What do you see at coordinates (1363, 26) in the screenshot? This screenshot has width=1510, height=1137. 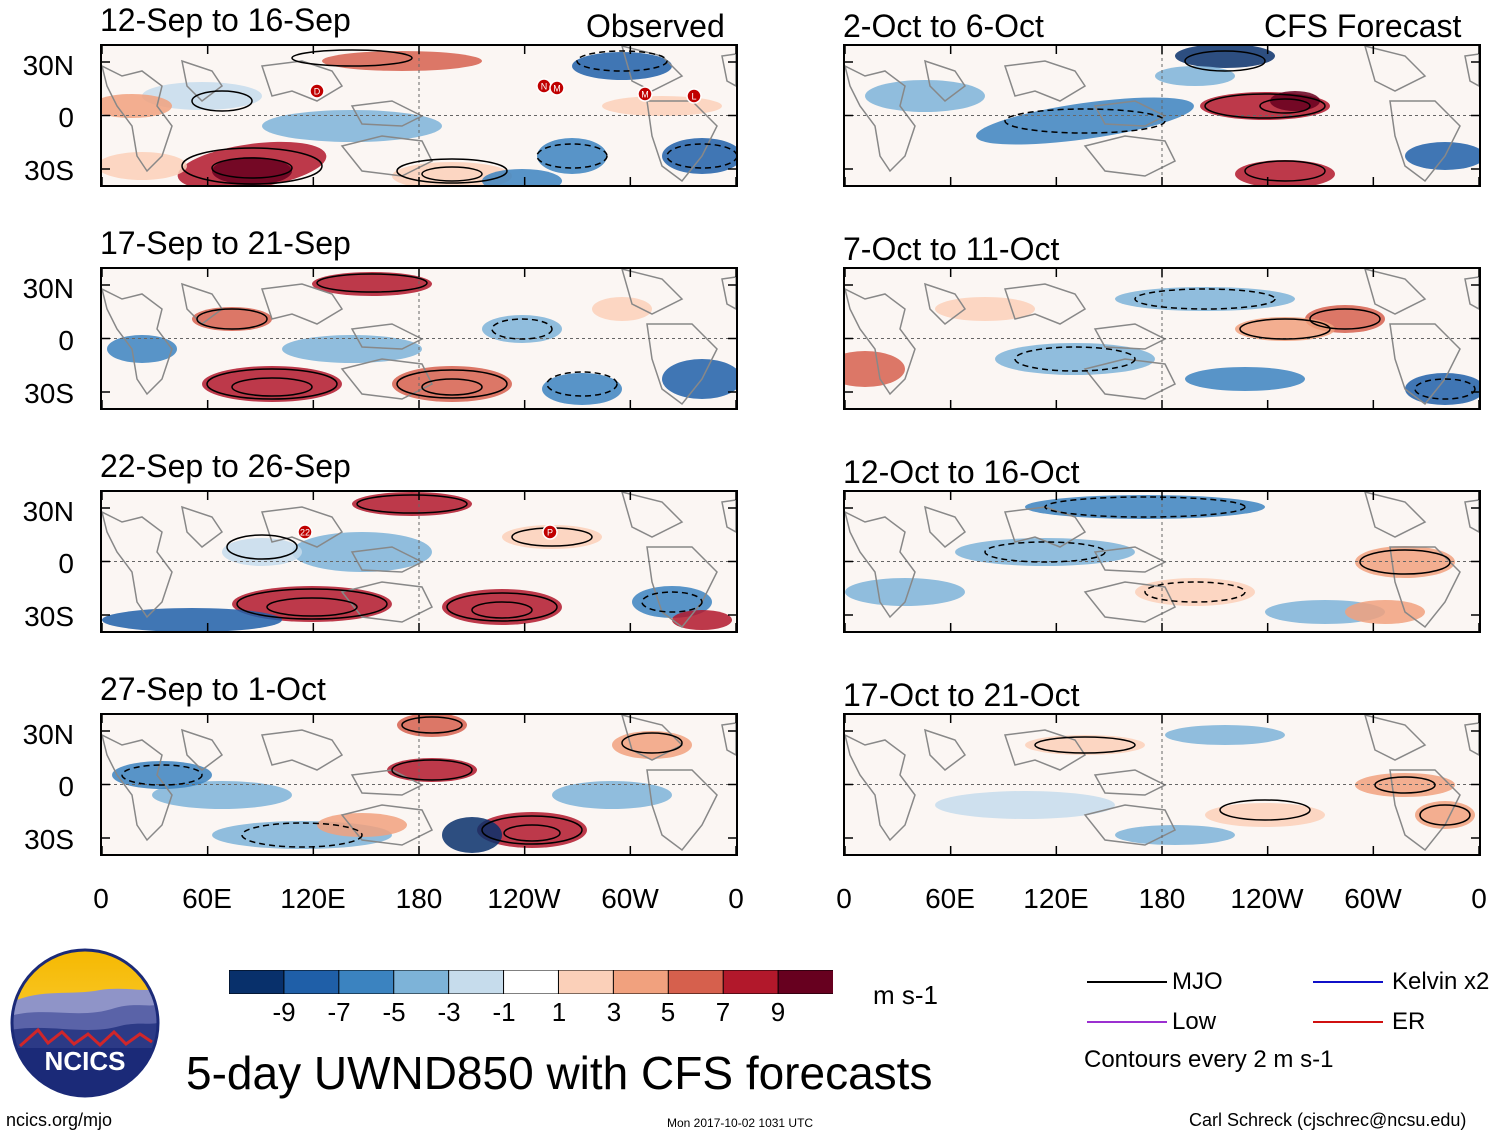 I see `forecast-column-header: CFS Forecast` at bounding box center [1363, 26].